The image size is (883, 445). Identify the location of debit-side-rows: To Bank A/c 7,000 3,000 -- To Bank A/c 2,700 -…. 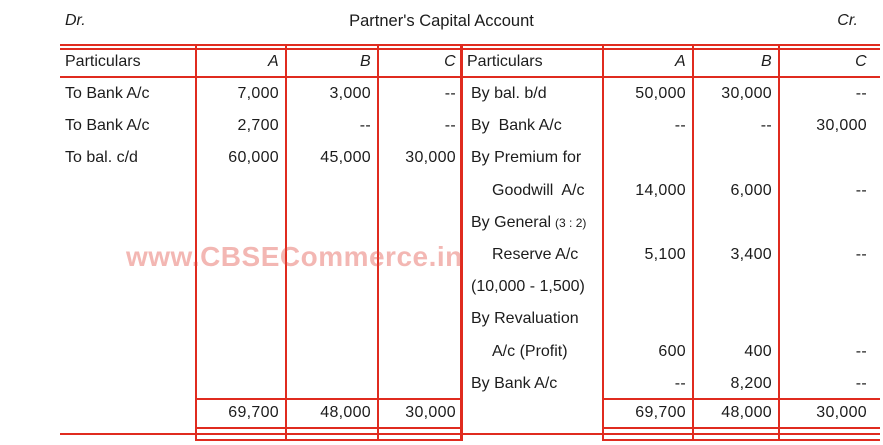
(261, 126).